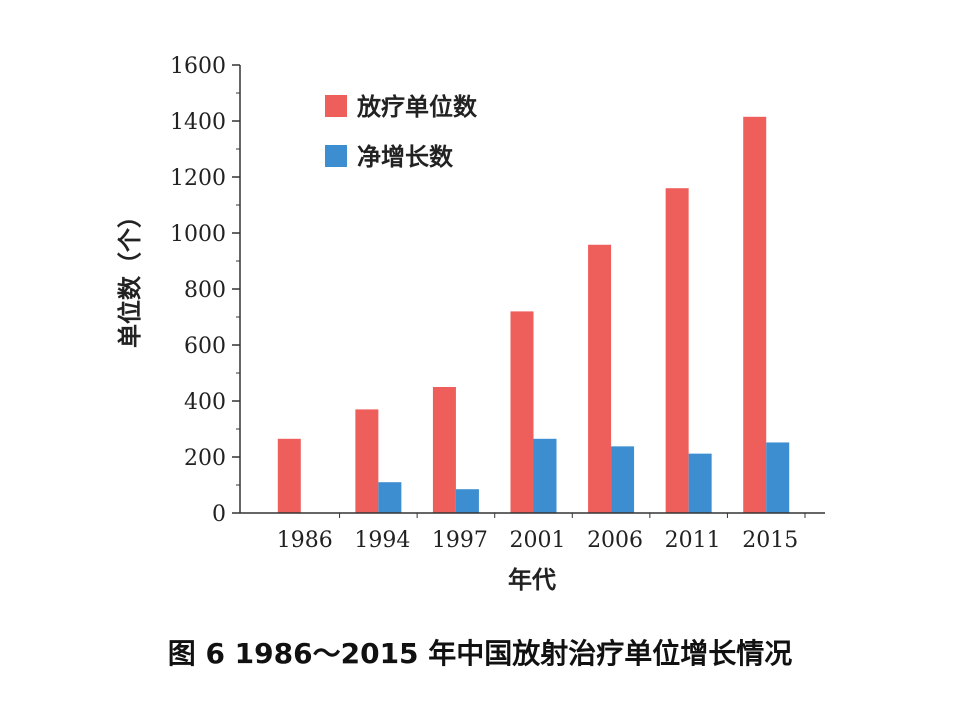 The image size is (960, 720). Describe the element at coordinates (480, 653) in the screenshot. I see `figure-caption: 图 6 1986～2015 年中国放射治疗单位增长情况` at that location.